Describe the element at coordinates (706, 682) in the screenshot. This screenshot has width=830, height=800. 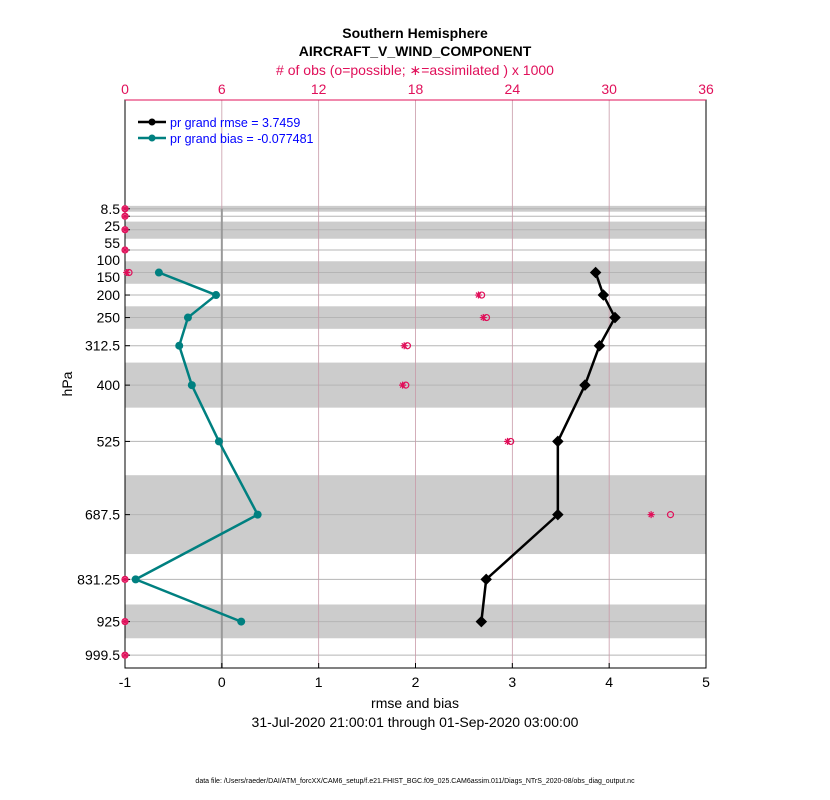
I see `x-tick-label: 5` at that location.